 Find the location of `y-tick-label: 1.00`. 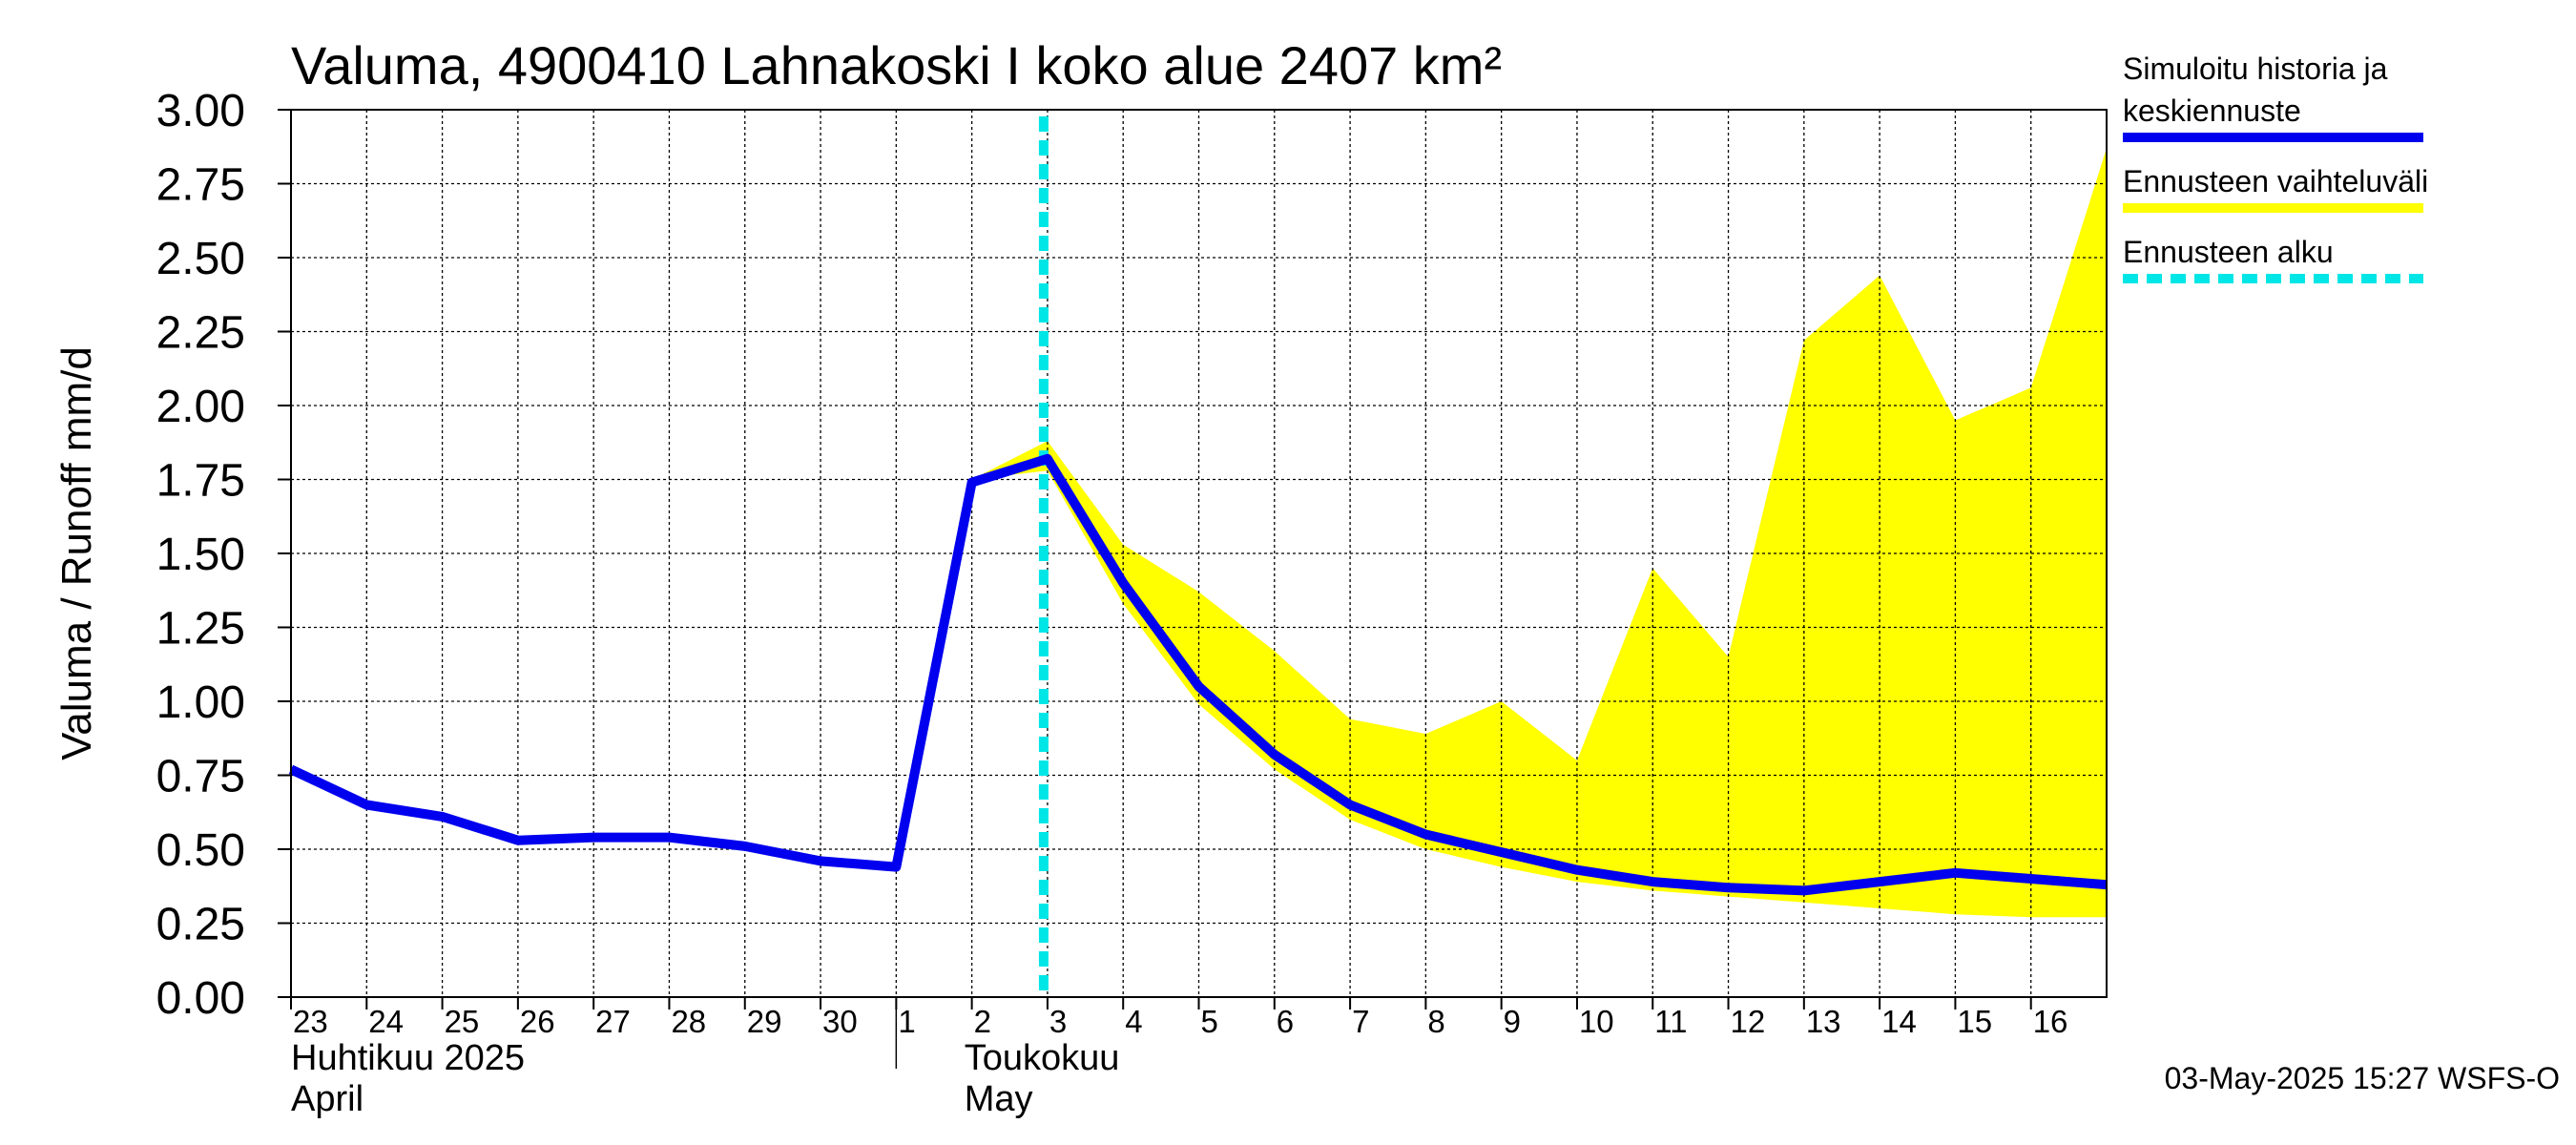

y-tick-label: 1.00 is located at coordinates (200, 702).